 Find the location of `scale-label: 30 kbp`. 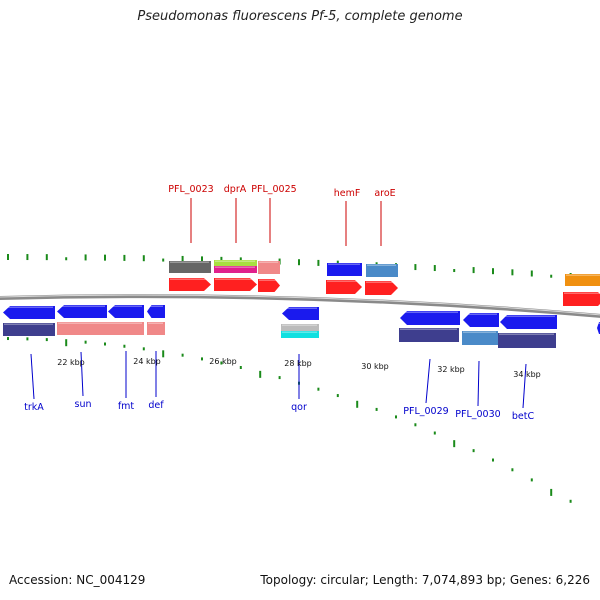

scale-label: 30 kbp is located at coordinates (375, 366).